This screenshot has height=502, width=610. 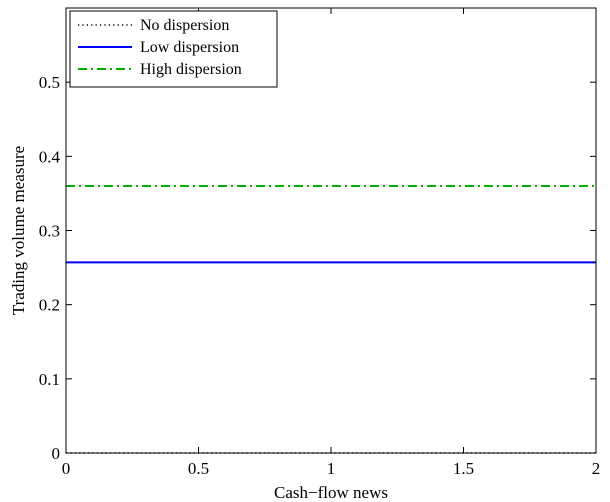 What do you see at coordinates (49, 82) in the screenshot?
I see `y-tick-label: 0.5` at bounding box center [49, 82].